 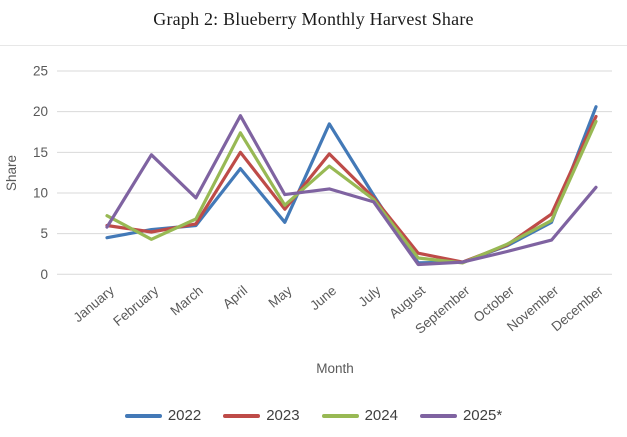 I want to click on y-tick-label: 25, so click(x=40, y=71).